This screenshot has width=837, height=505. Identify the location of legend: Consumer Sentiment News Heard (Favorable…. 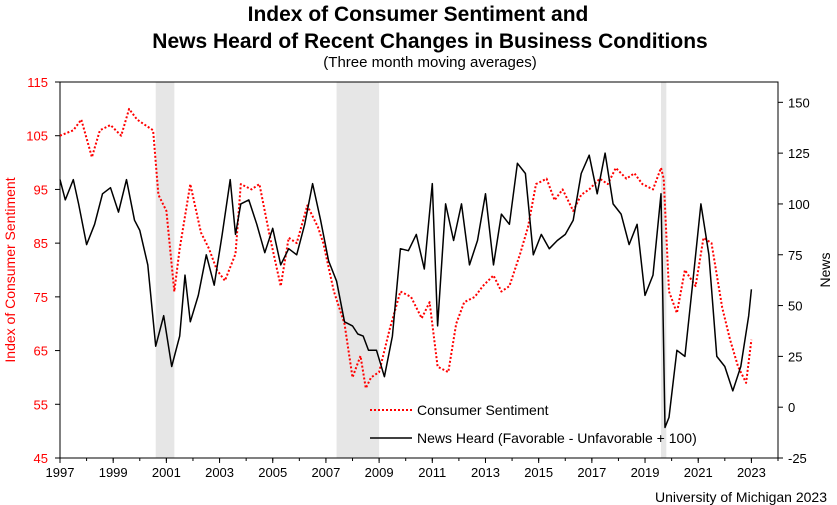
(533, 424).